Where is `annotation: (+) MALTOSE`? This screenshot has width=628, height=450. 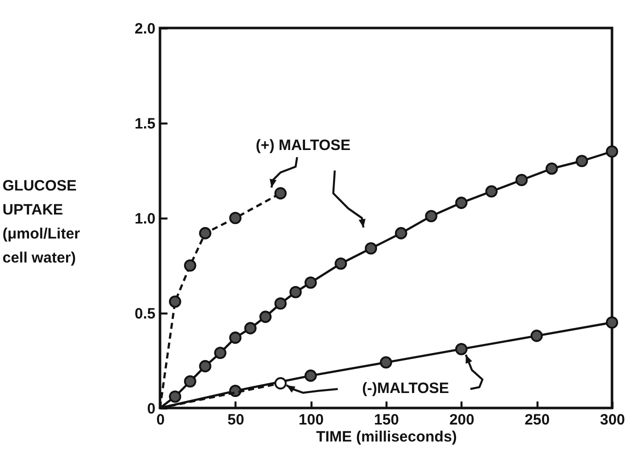
annotation: (+) MALTOSE is located at coordinates (303, 145).